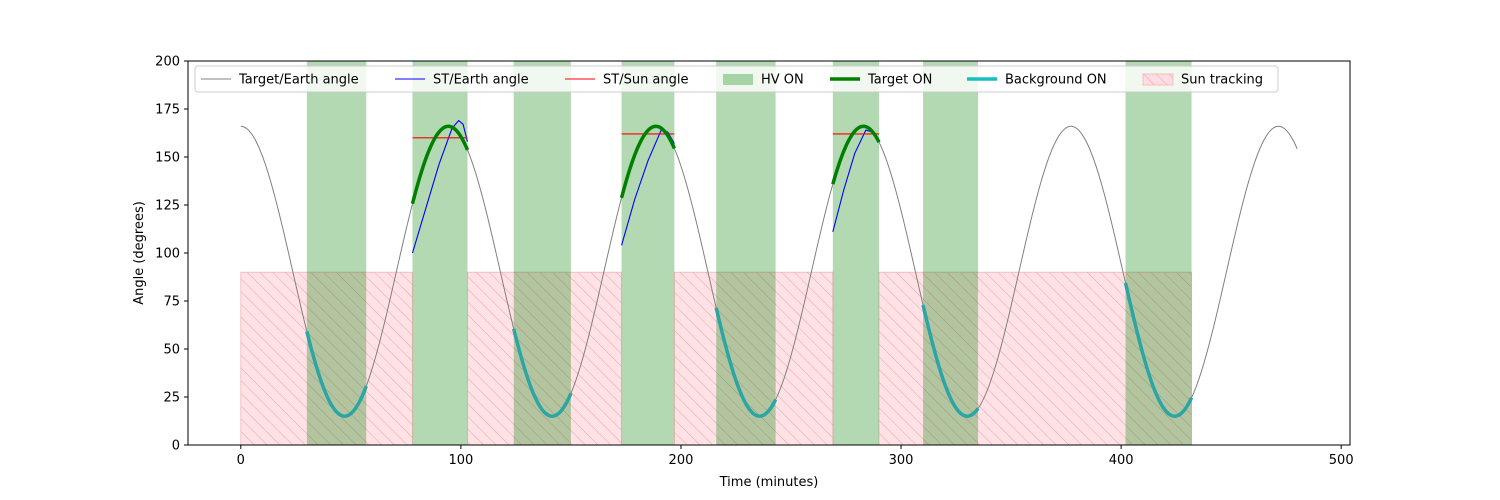  Describe the element at coordinates (1121, 460) in the screenshot. I see `x-tick-label-400: 400` at that location.